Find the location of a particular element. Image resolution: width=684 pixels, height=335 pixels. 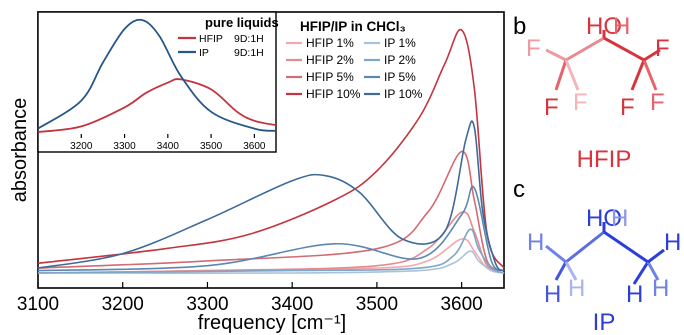

x-axis-label: frequency [cm⁻¹] is located at coordinates (272, 323).